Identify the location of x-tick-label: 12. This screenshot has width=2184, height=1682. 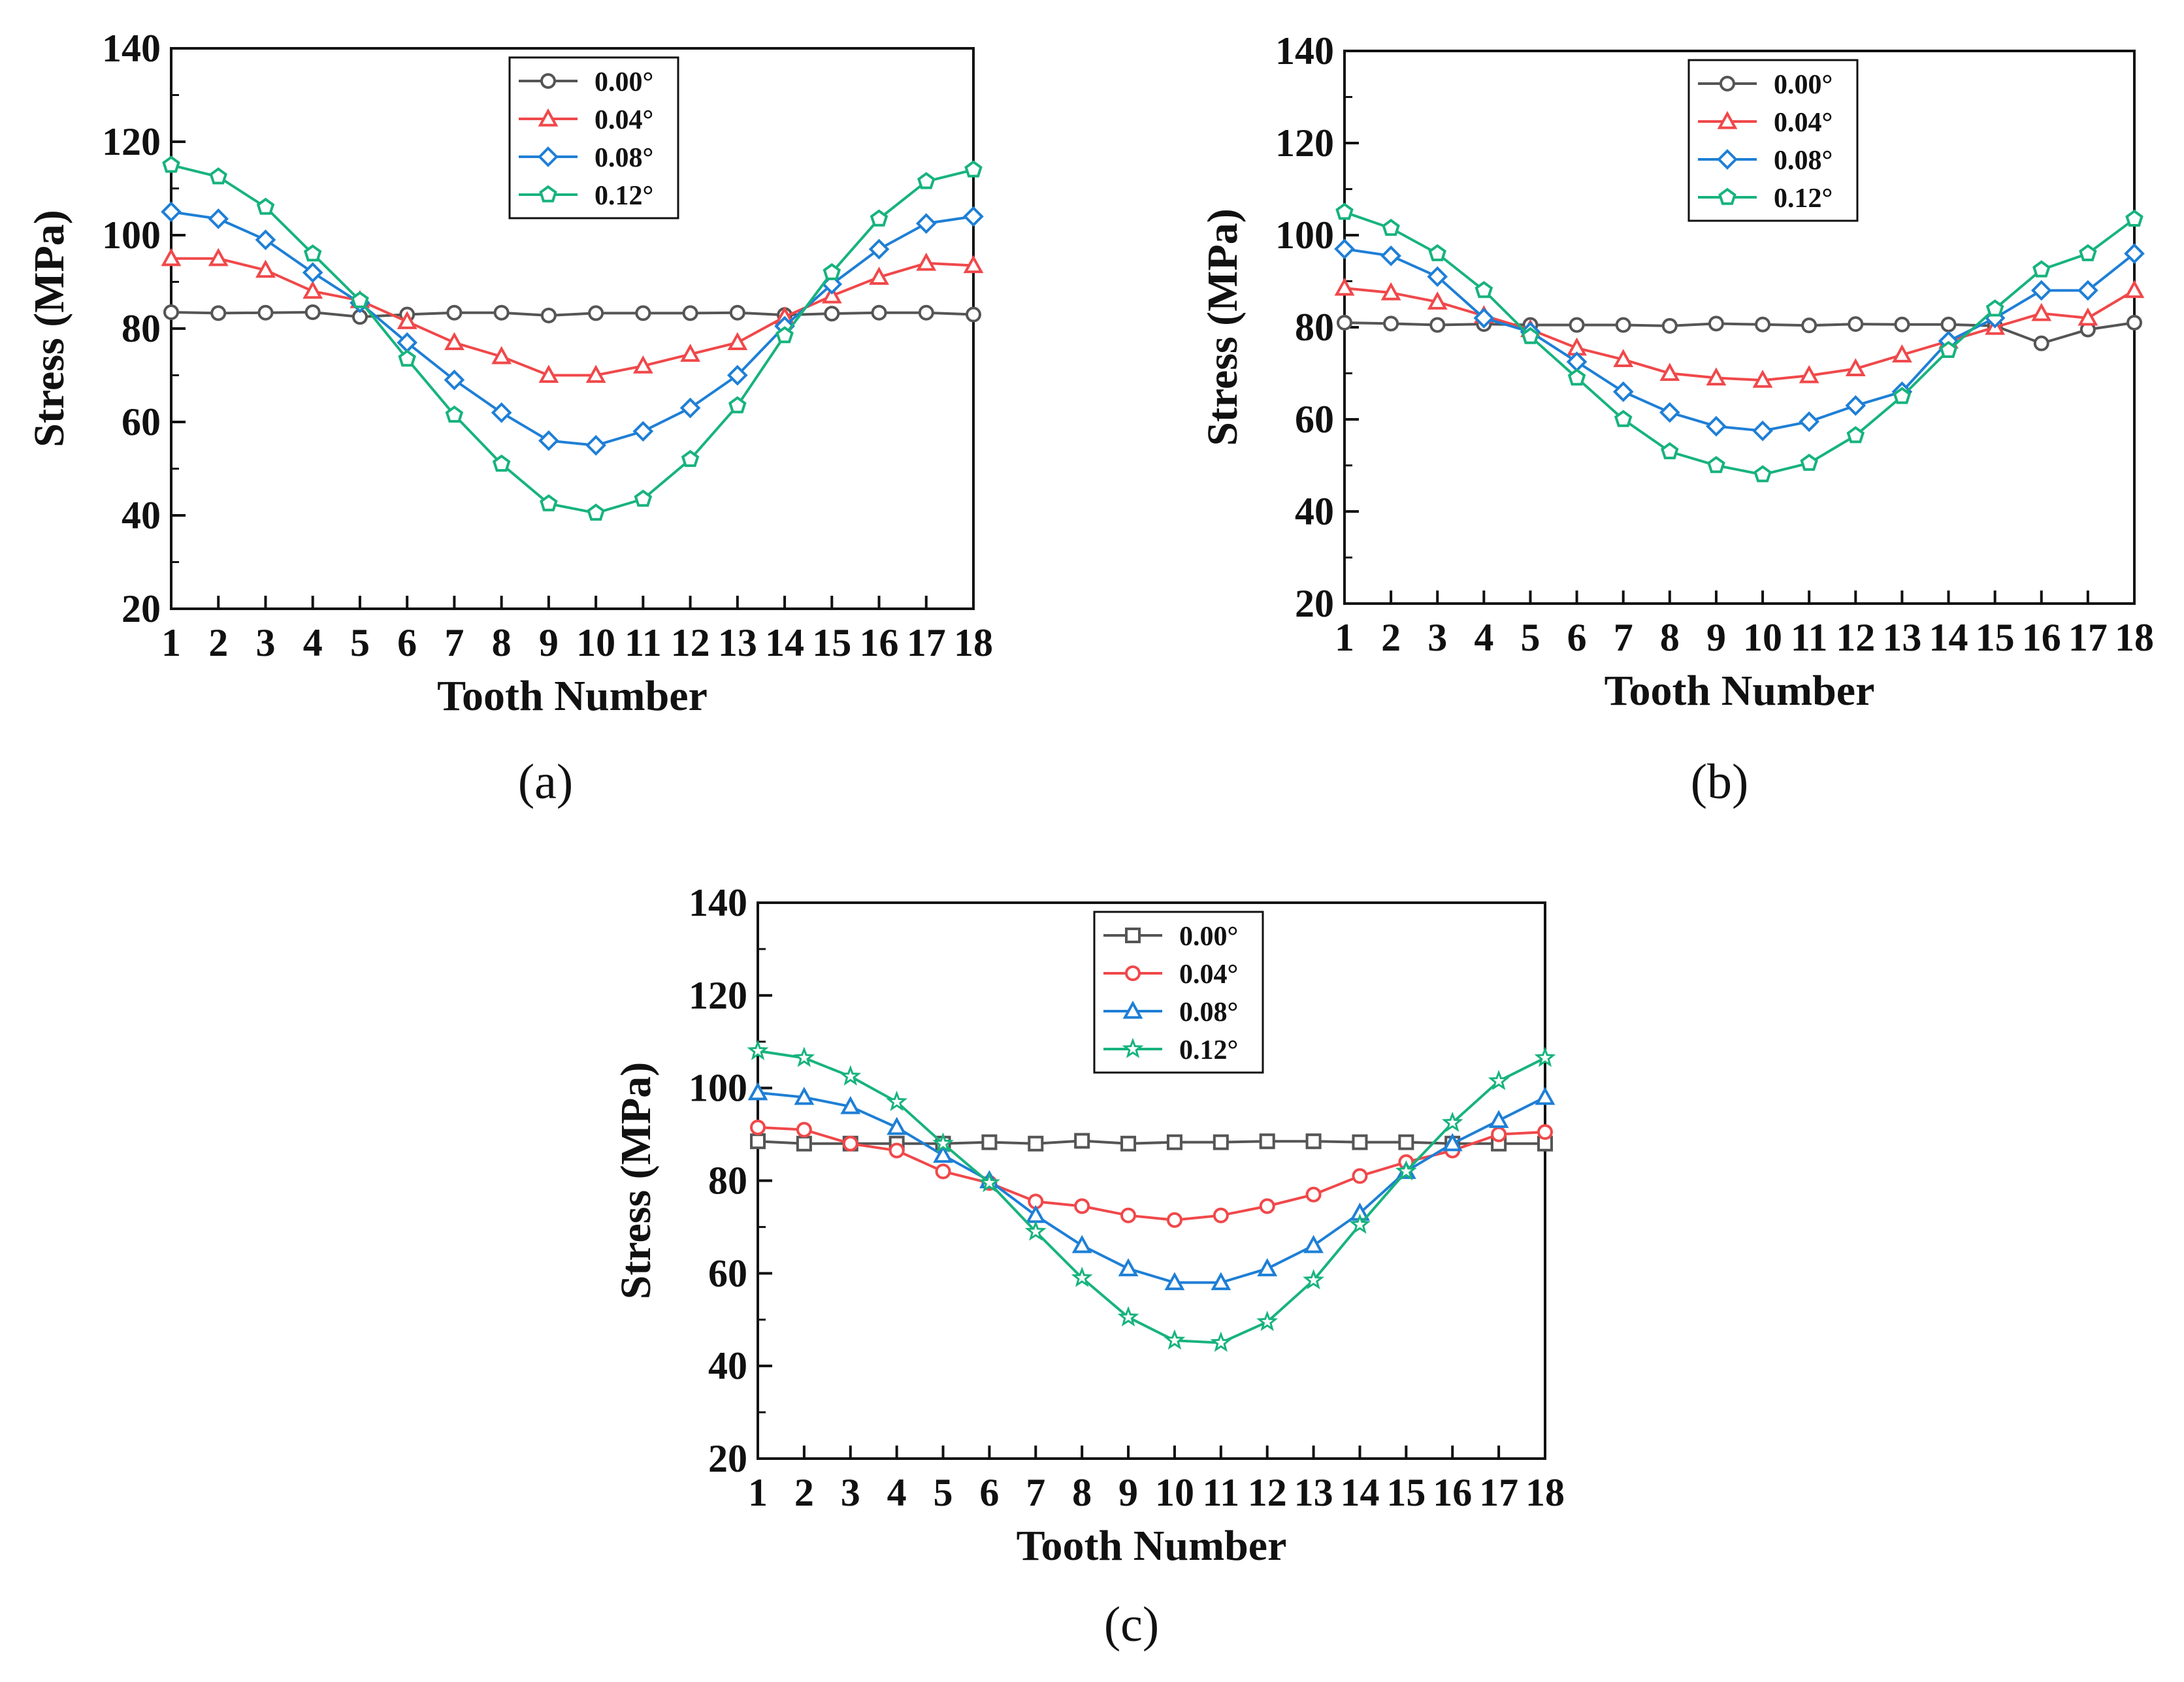
(690, 642).